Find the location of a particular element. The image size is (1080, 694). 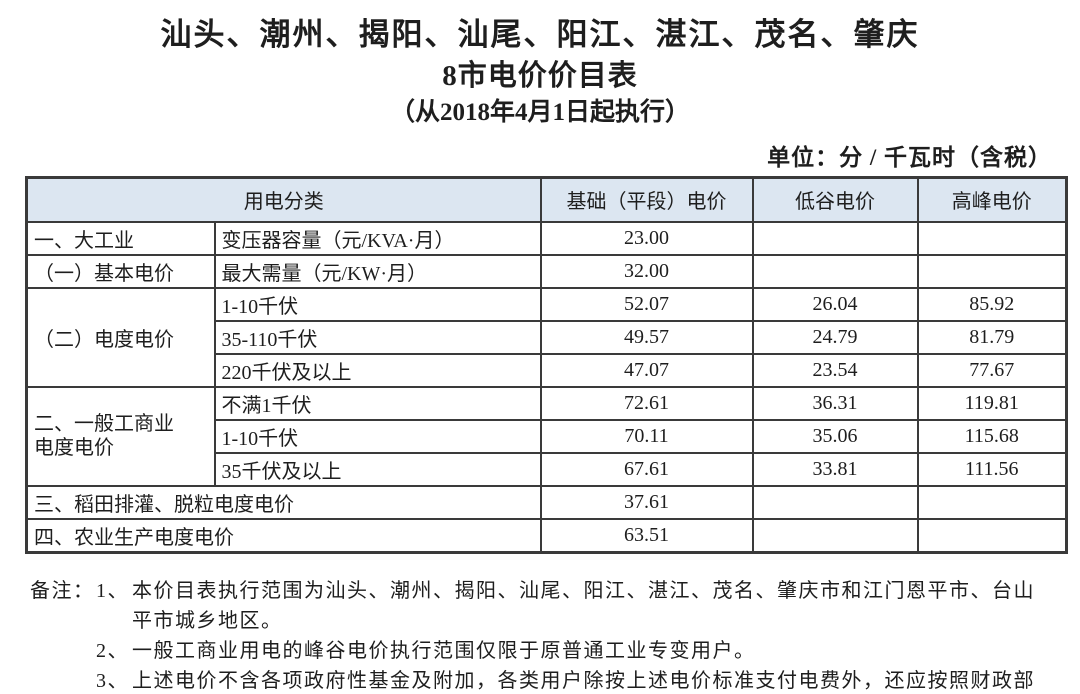

subcategory-cell: 不满1千伏 is located at coordinates (377, 403).